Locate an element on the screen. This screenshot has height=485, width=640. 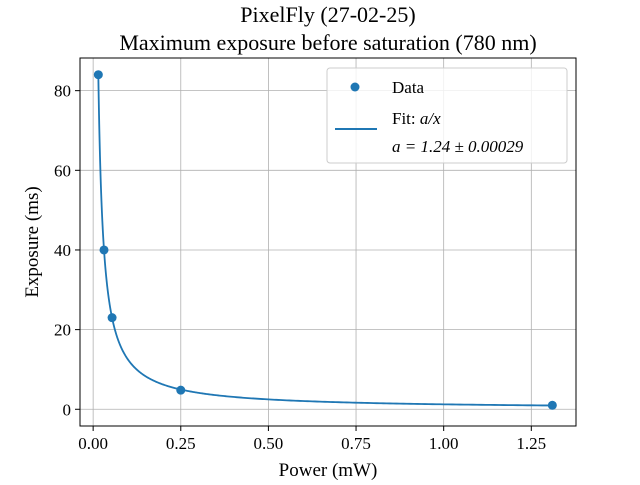
y-tick-label: 20 is located at coordinates (62, 330).